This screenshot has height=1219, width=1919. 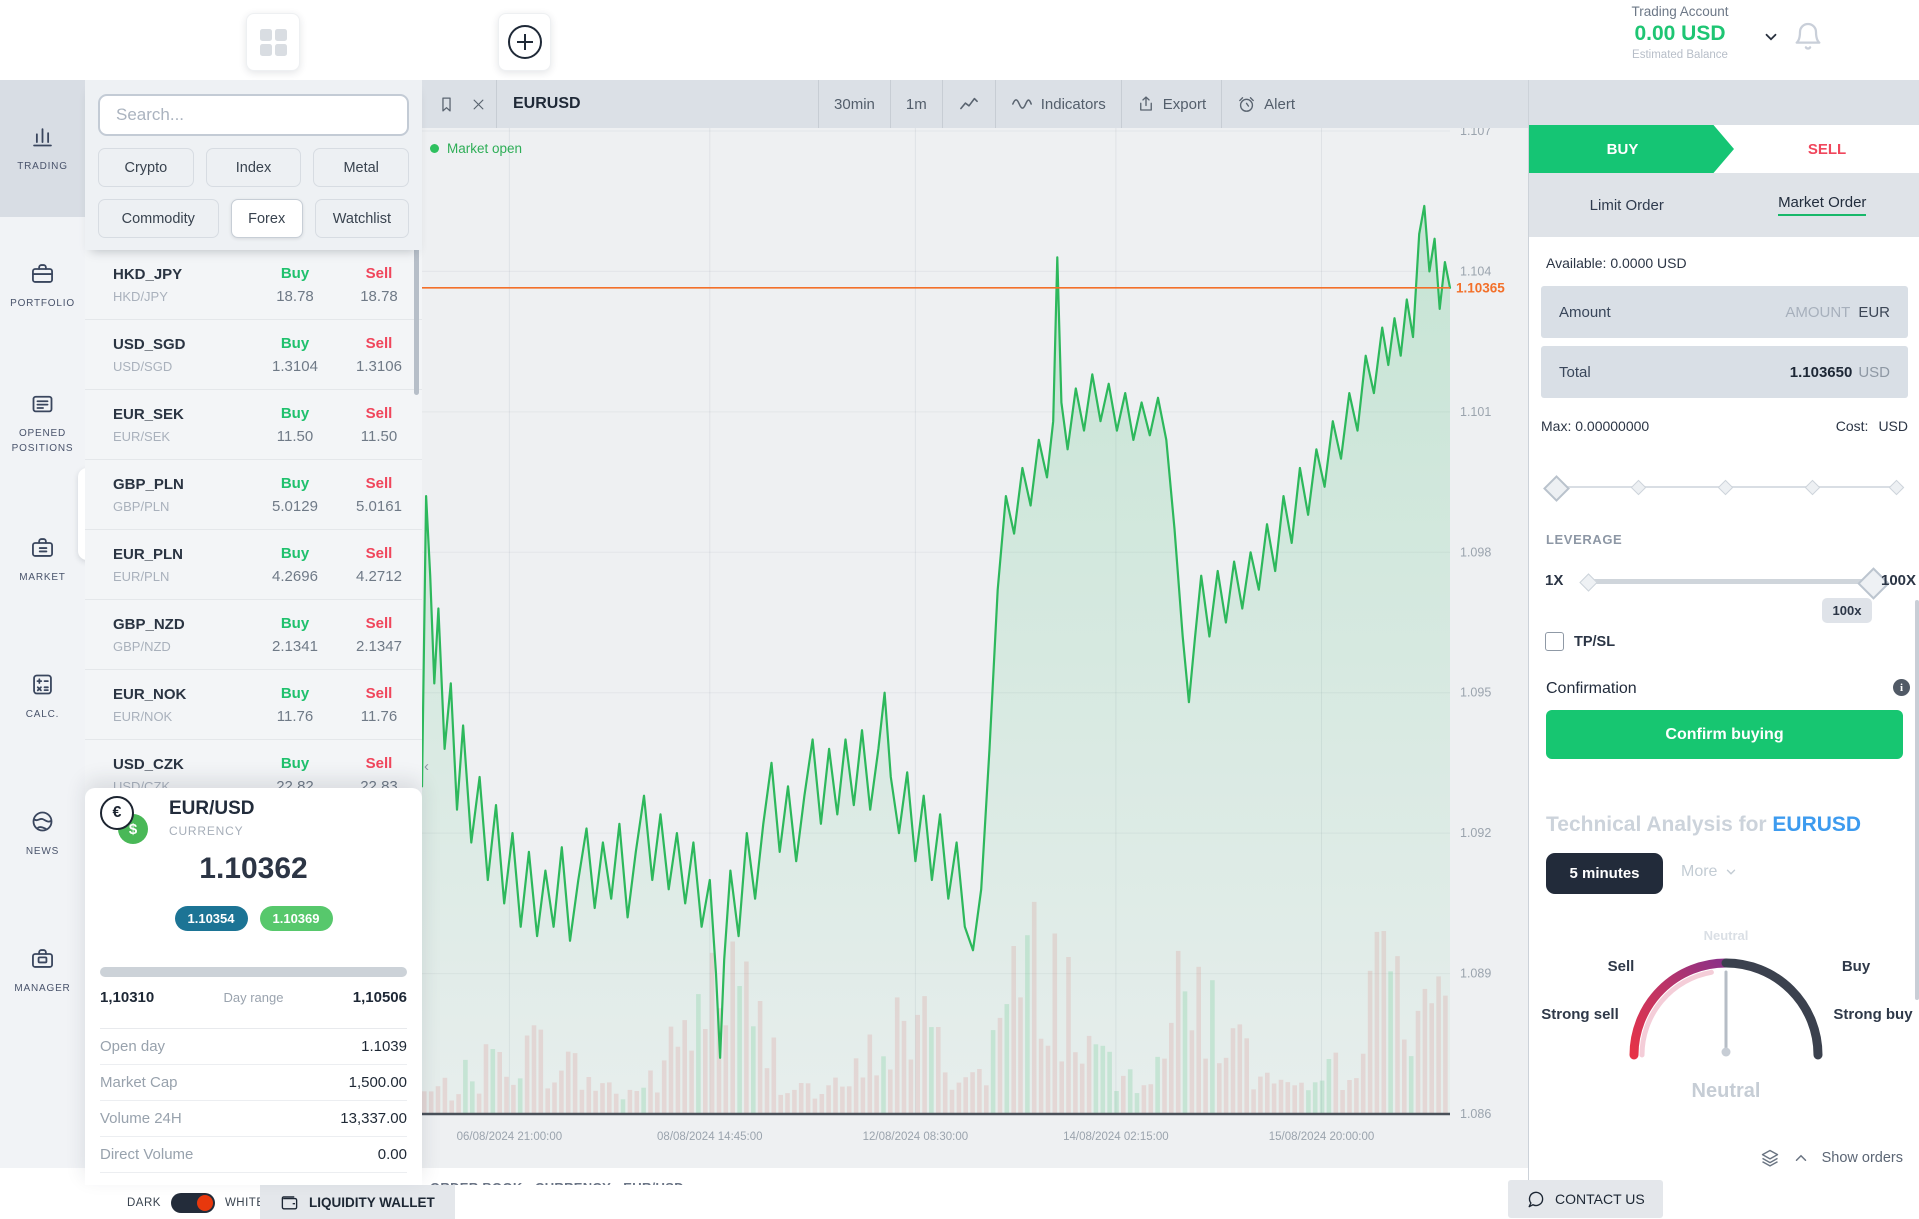 What do you see at coordinates (149, 344) in the screenshot?
I see `pair-symbol: USD_SGD` at bounding box center [149, 344].